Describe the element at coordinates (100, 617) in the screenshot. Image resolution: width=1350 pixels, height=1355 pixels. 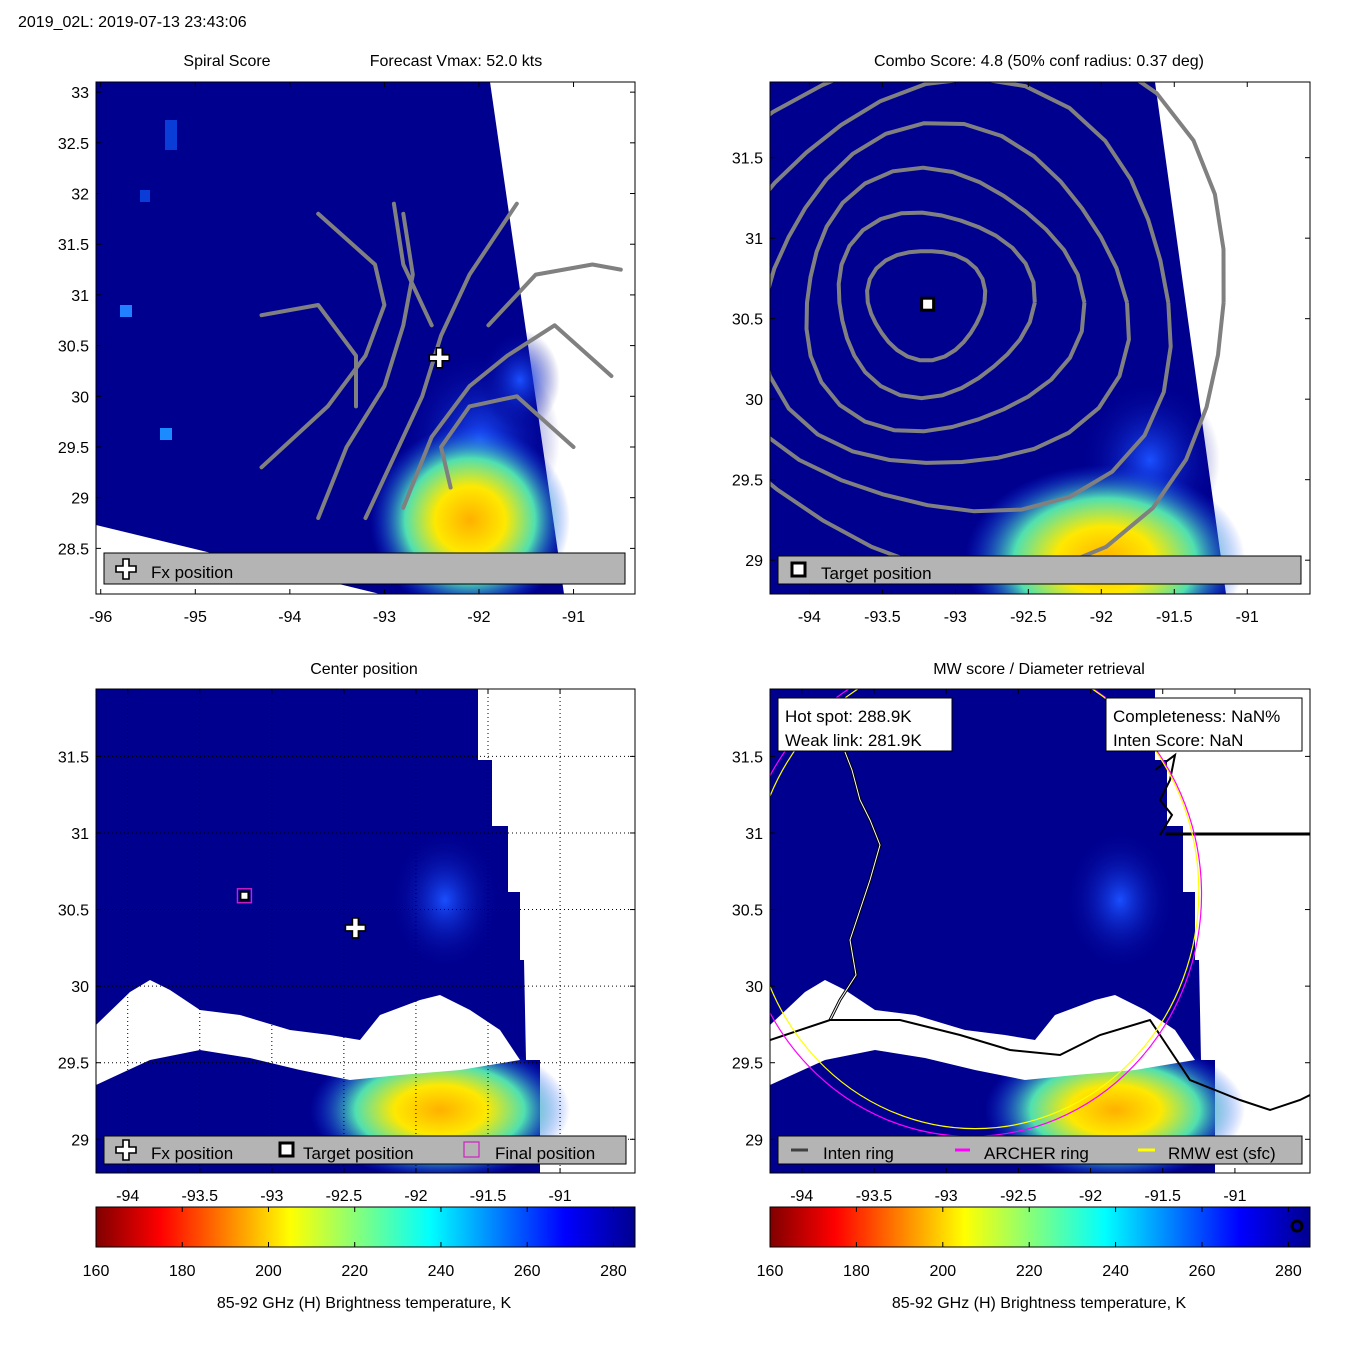
I see `x-tick-label: -96` at that location.